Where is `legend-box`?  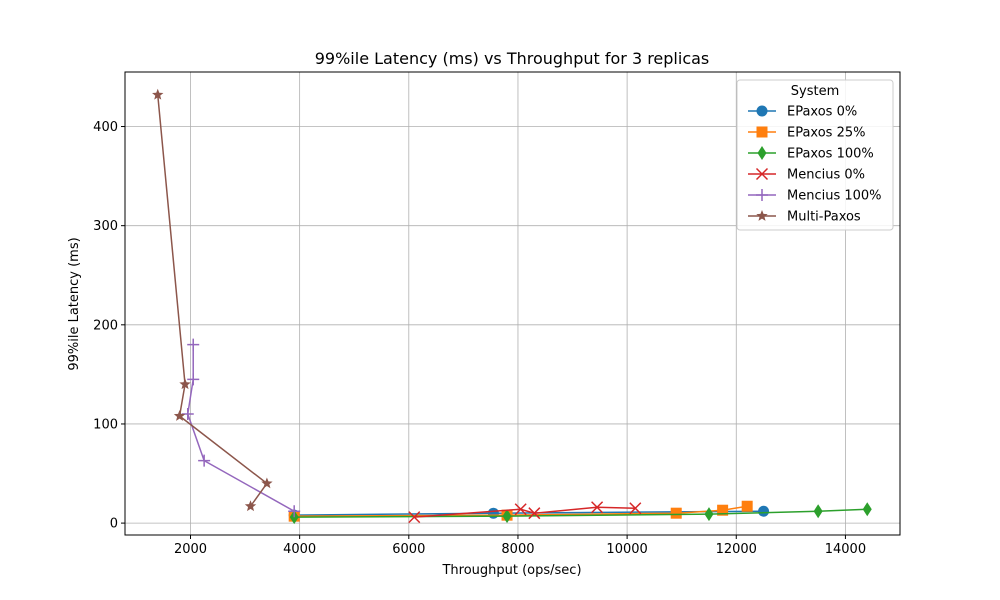
legend-box is located at coordinates (815, 155).